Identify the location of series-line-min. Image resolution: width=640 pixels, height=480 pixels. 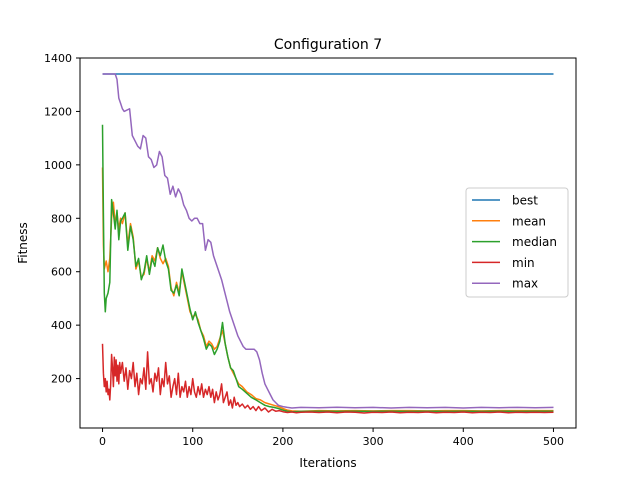
(327, 378).